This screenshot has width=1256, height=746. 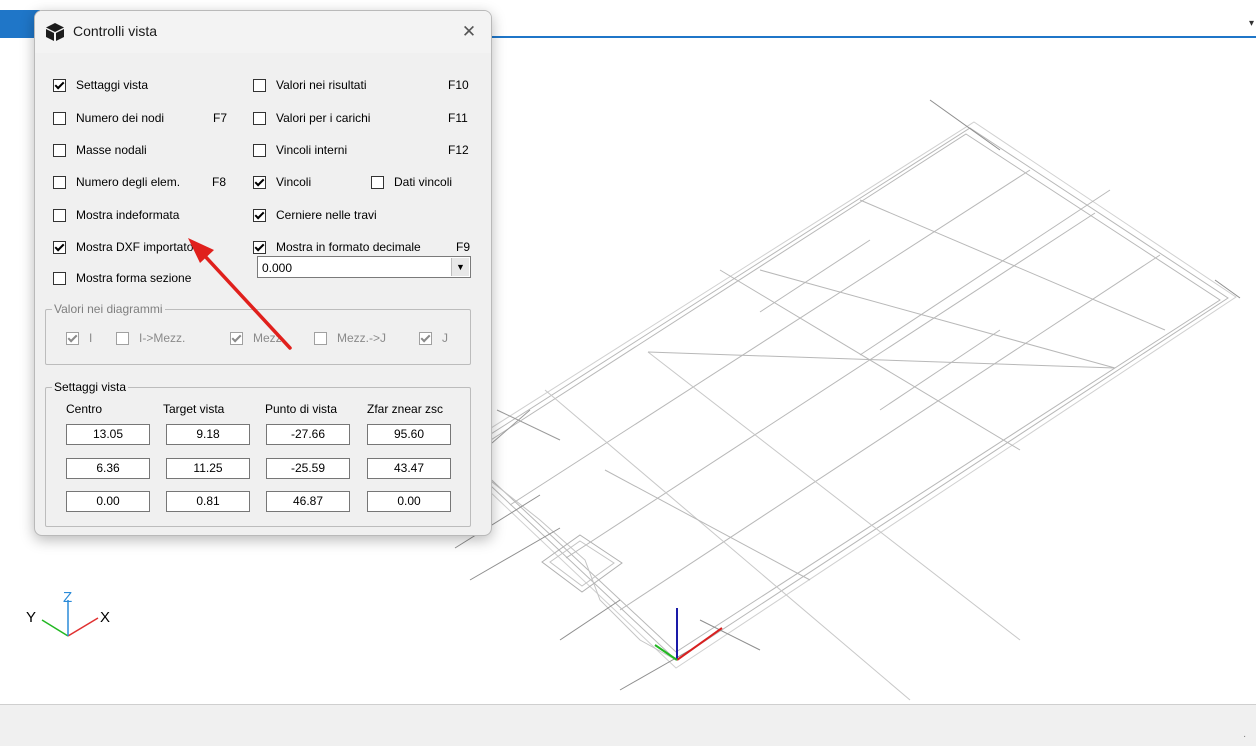 What do you see at coordinates (308, 501) in the screenshot?
I see `punto-z-field: 46.87` at bounding box center [308, 501].